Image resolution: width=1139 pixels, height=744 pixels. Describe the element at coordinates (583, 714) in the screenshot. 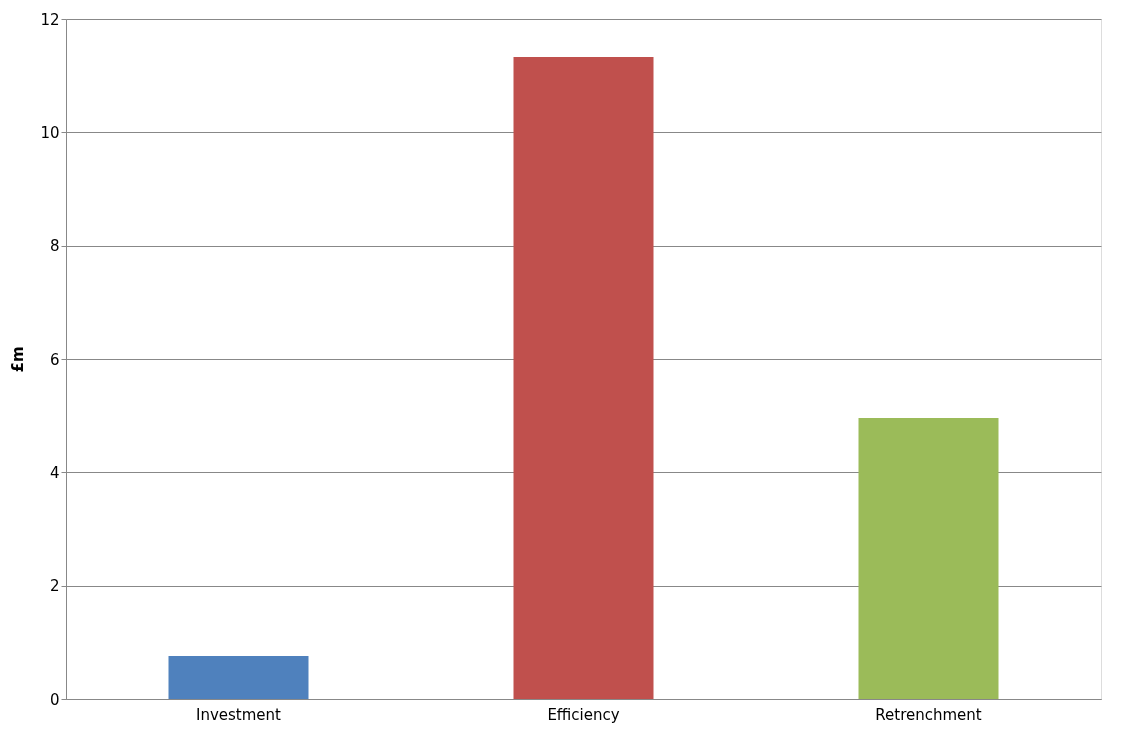

I see `x-tick-label: Efficiency` at that location.